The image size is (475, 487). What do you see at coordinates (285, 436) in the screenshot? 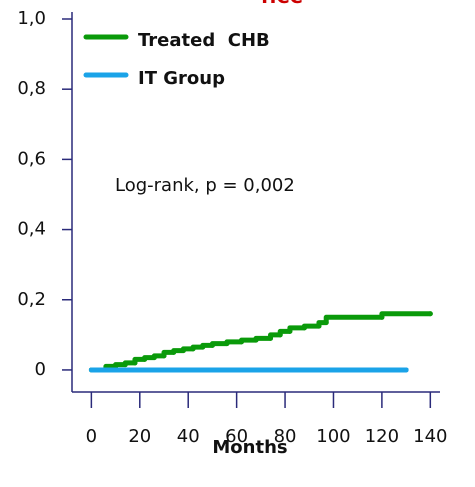
I see `x-tick-label: 80` at bounding box center [285, 436].